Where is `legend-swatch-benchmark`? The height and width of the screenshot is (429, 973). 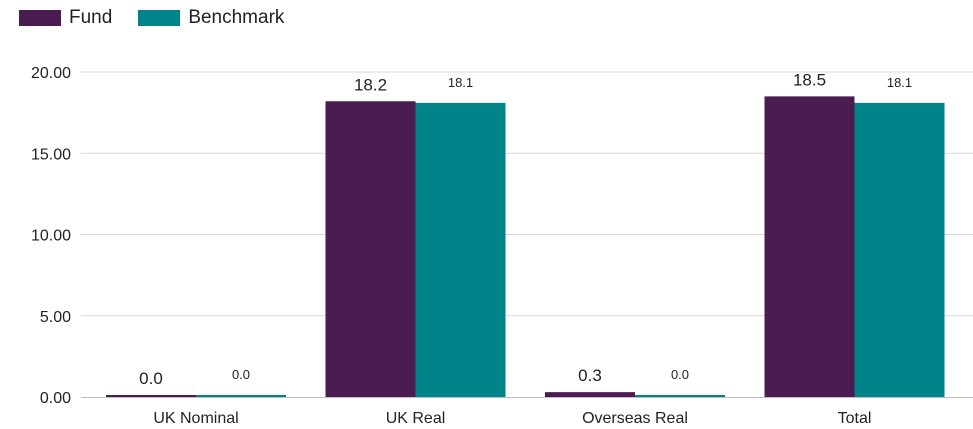
legend-swatch-benchmark is located at coordinates (159, 18).